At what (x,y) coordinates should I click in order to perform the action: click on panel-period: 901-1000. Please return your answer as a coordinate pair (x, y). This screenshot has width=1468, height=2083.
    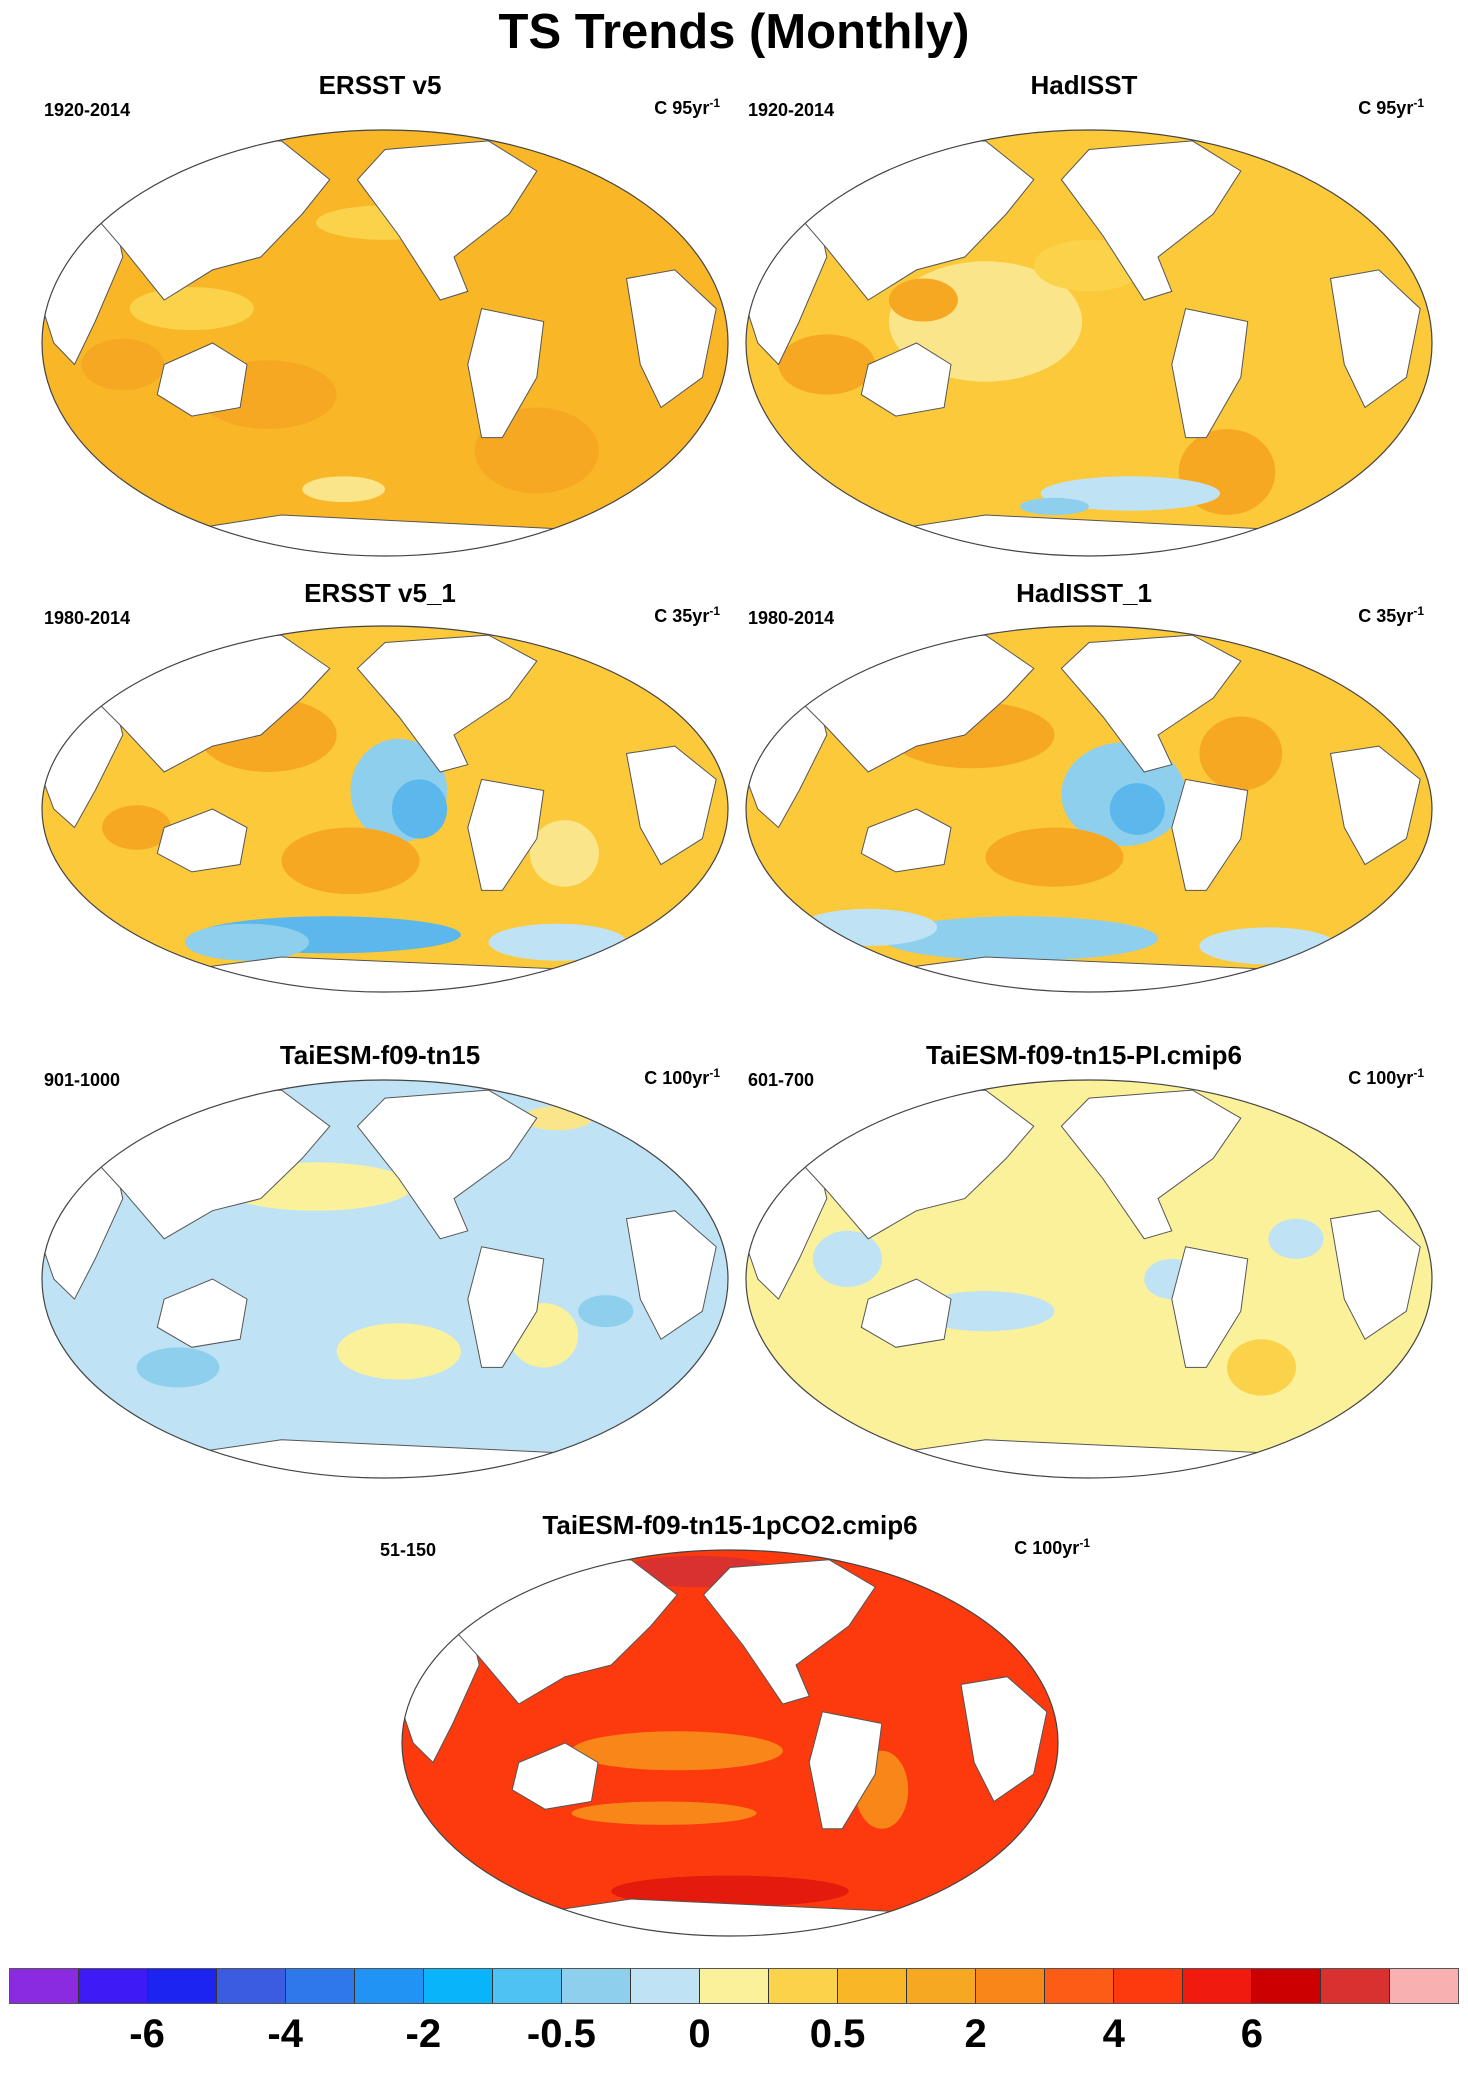
    Looking at the image, I should click on (82, 1080).